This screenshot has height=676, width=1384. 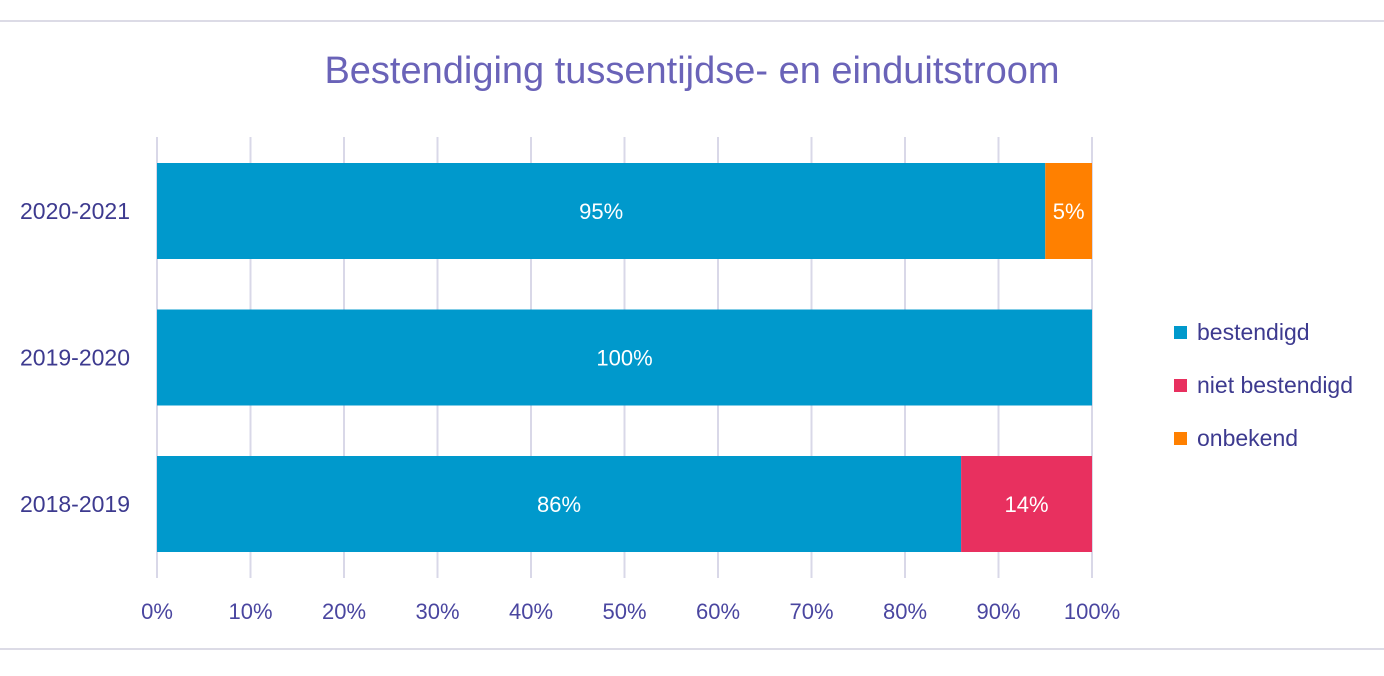 I want to click on bar-bestendigd-2018-2019, so click(x=559, y=504).